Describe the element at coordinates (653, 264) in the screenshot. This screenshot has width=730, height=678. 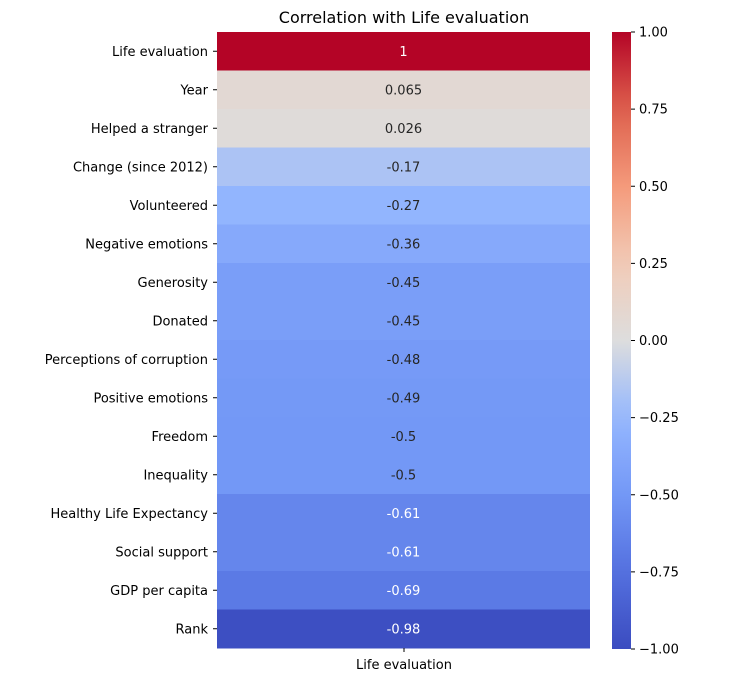
I see `colorbar-tick-label: 0.25` at that location.